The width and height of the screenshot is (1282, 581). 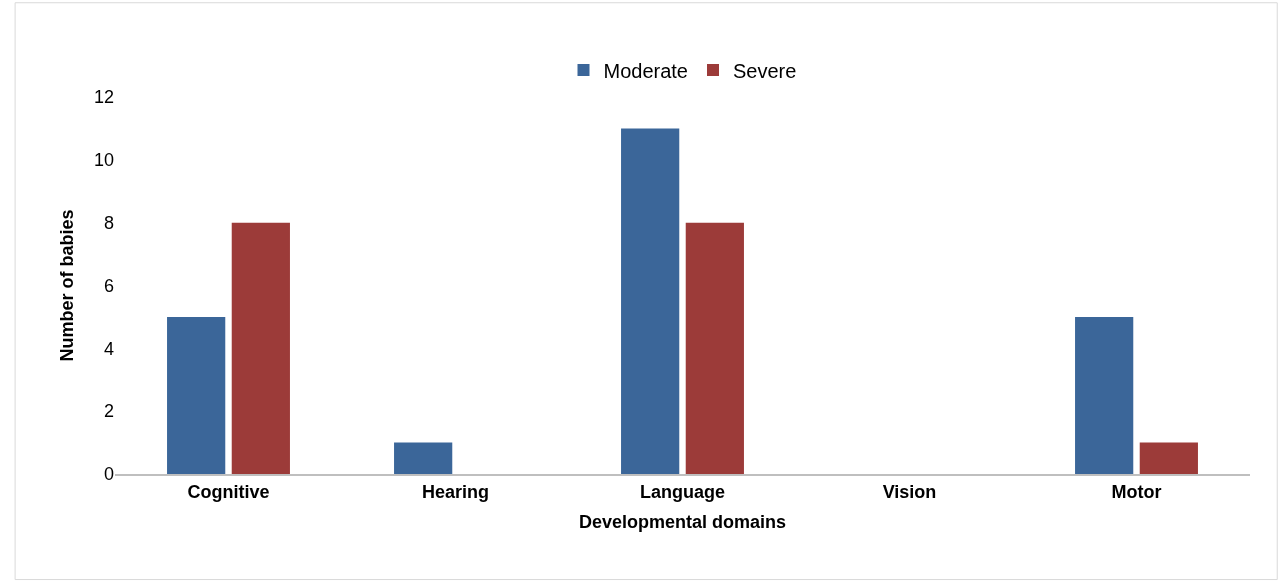 What do you see at coordinates (682, 522) in the screenshot?
I see `x-axis-title: Developmental domains` at bounding box center [682, 522].